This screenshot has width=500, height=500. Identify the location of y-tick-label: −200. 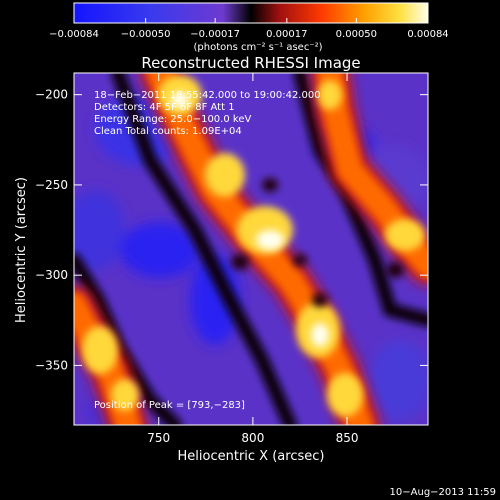
(51, 95).